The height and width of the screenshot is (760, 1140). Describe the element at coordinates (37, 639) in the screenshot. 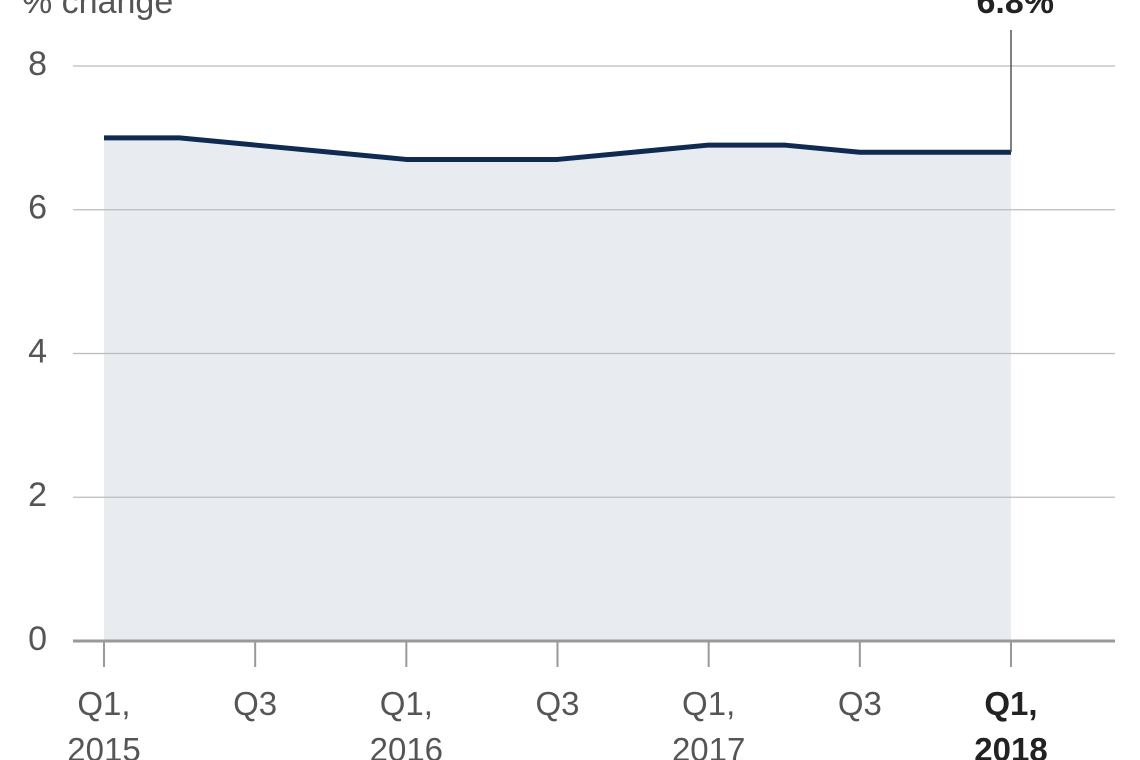

I see `y-tick-label: 0` at that location.